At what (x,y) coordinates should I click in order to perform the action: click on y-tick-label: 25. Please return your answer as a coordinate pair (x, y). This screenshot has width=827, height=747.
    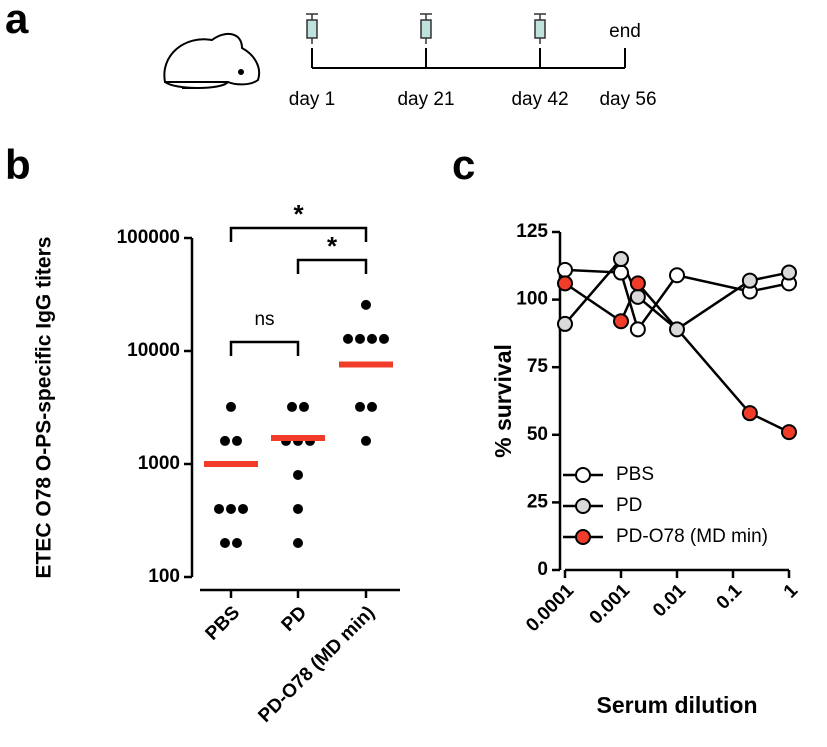
    Looking at the image, I should click on (538, 501).